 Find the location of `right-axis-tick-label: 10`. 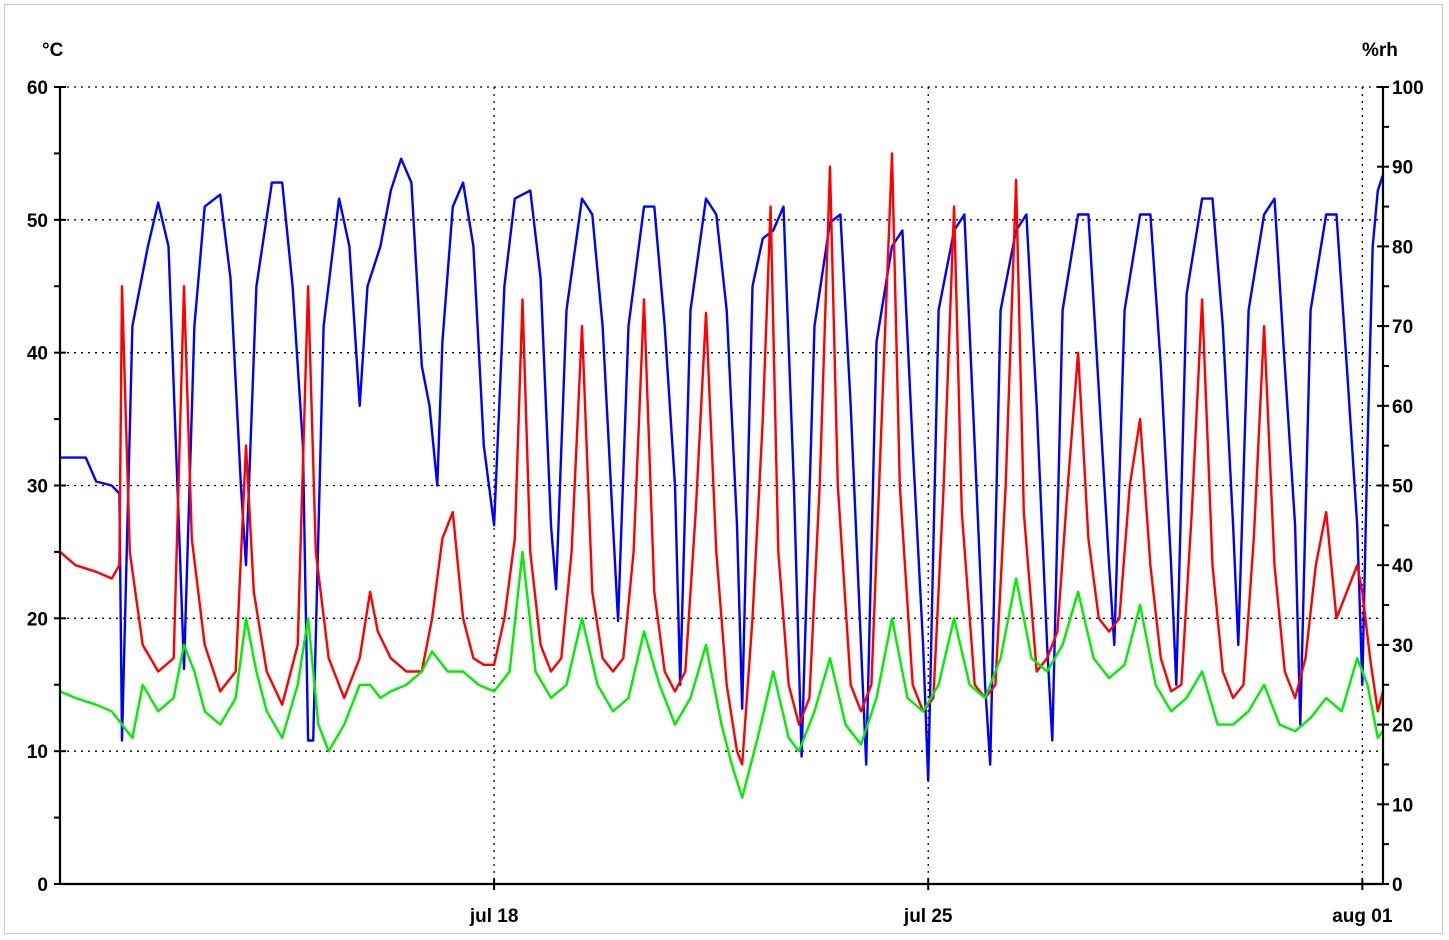

right-axis-tick-label: 10 is located at coordinates (1402, 805).